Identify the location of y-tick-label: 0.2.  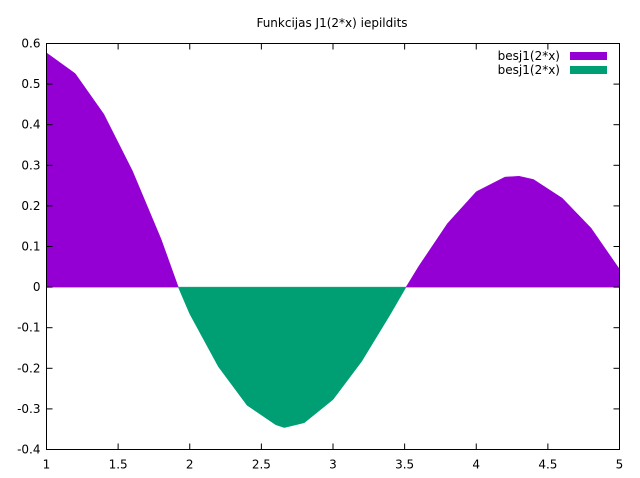
(30, 206).